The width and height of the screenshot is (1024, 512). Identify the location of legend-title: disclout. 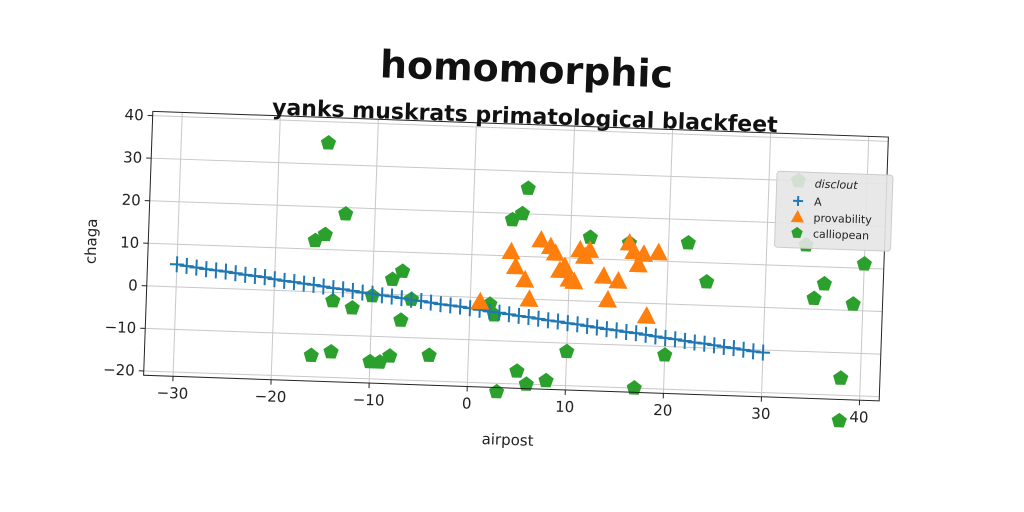
(836, 185).